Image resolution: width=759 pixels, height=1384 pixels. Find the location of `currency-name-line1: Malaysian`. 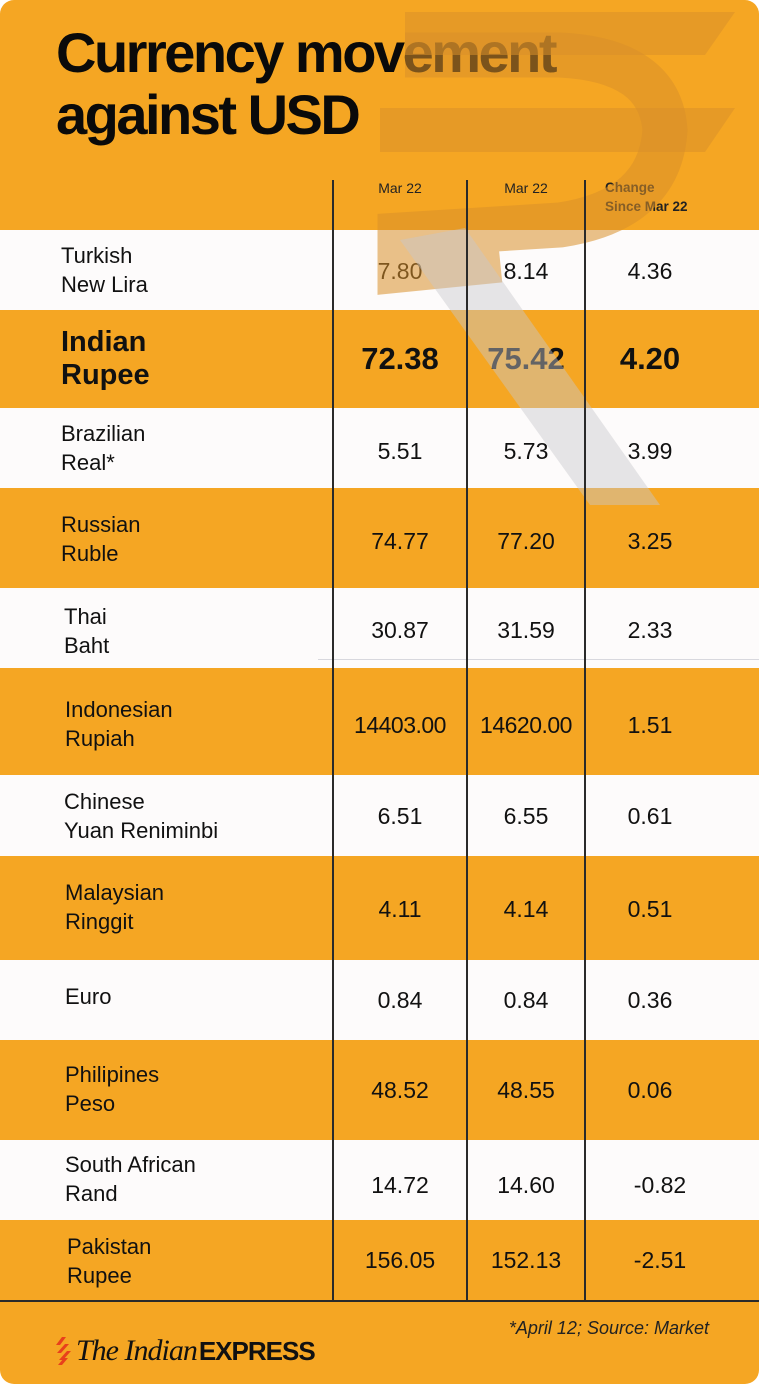

currency-name-line1: Malaysian is located at coordinates (115, 892).